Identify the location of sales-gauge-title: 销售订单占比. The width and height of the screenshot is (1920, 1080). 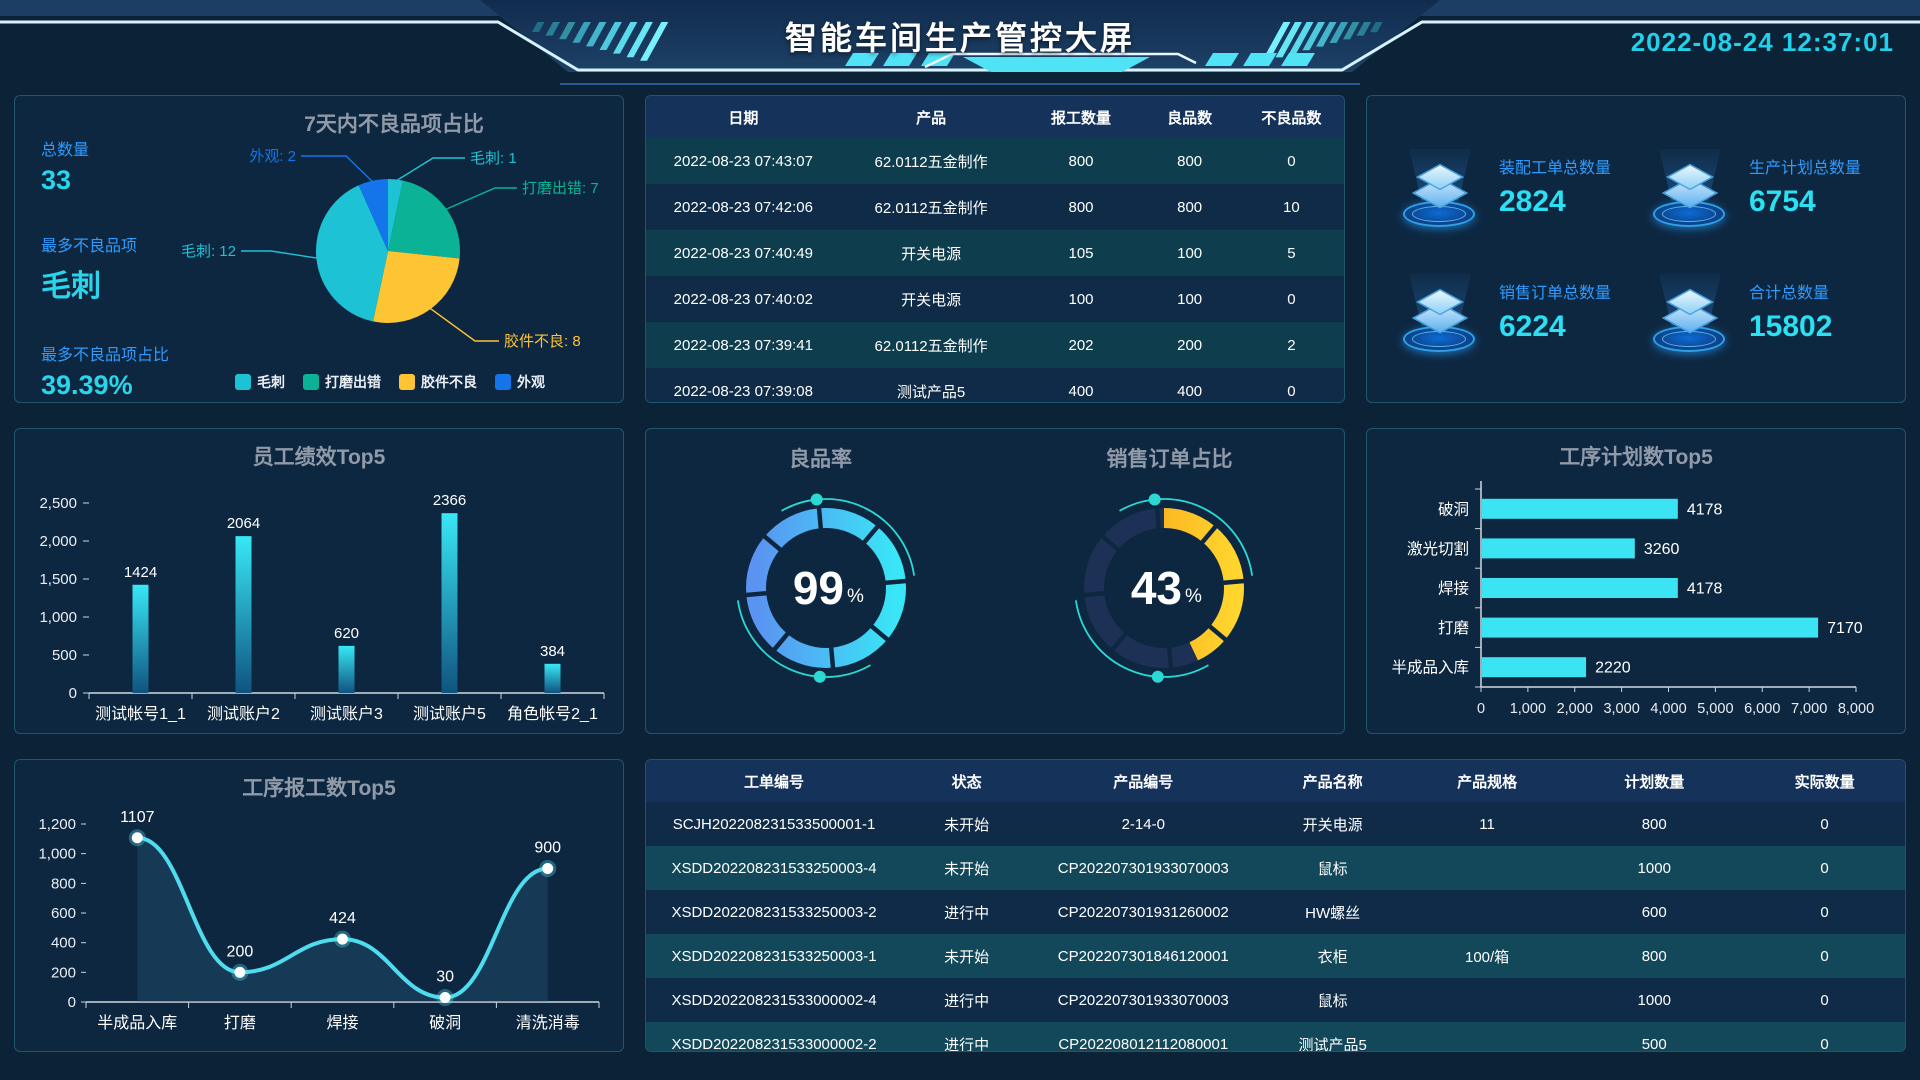
(1169, 459).